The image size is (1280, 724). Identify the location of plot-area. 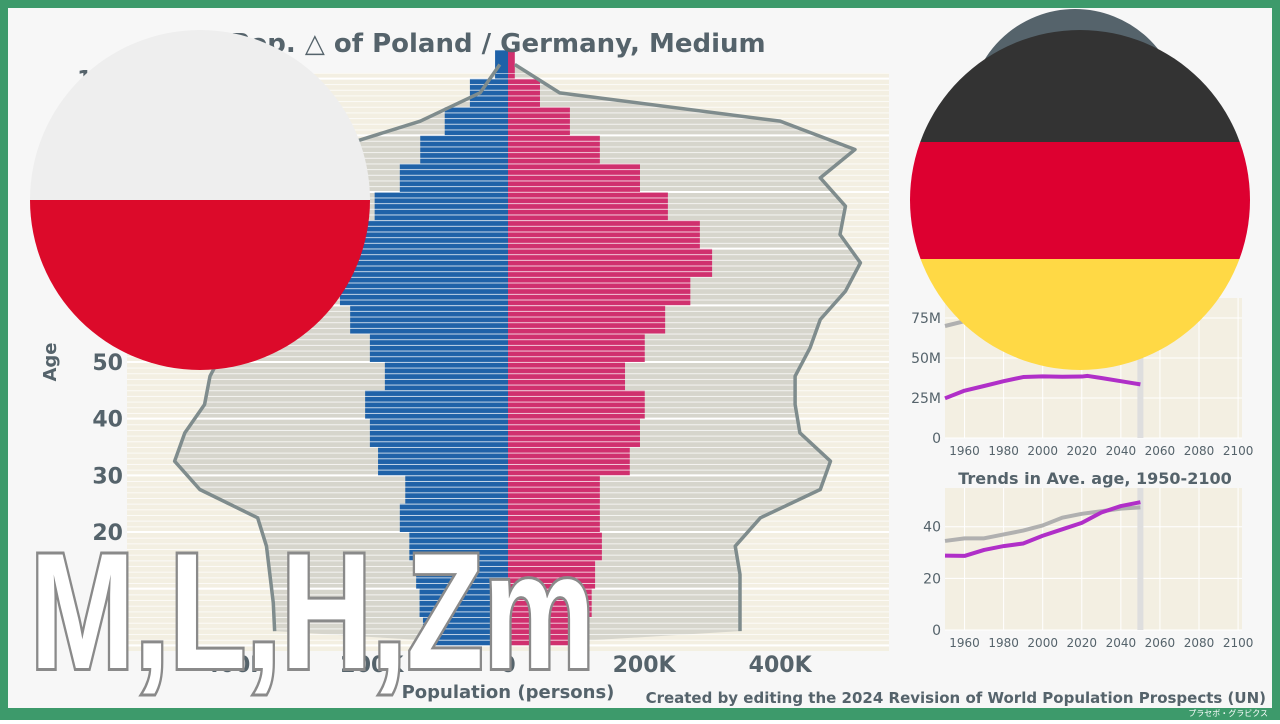
(1093, 559).